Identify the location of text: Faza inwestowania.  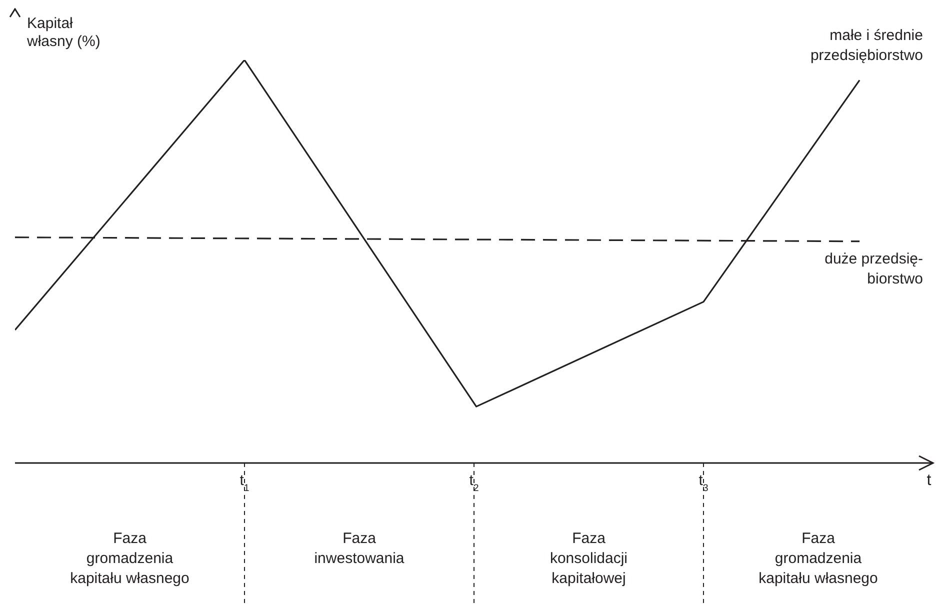
(359, 548).